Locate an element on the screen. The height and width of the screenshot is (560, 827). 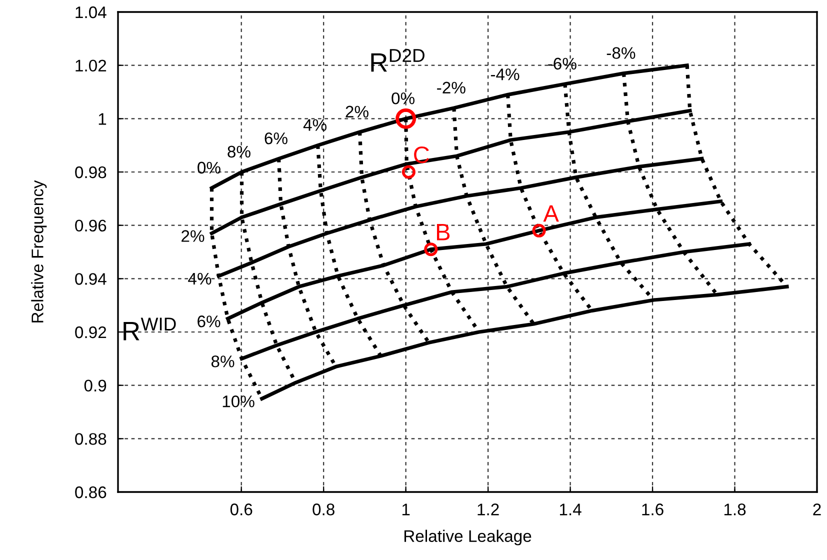
annotation: -2% is located at coordinates (451, 88).